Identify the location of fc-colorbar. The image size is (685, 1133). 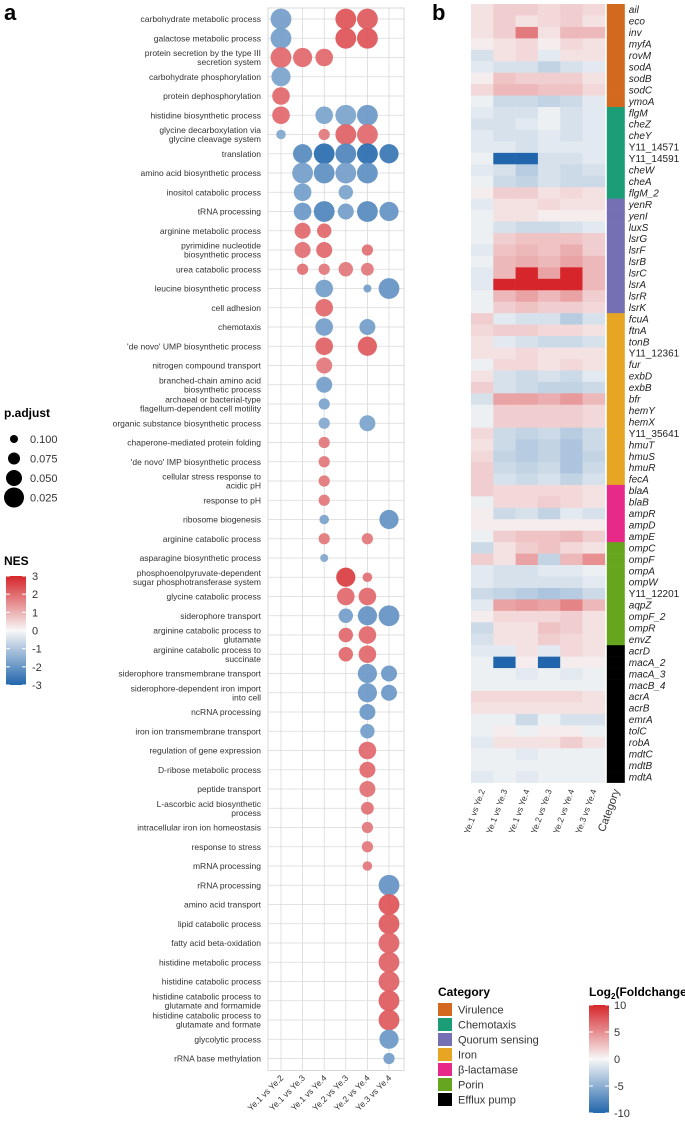
(599, 1059).